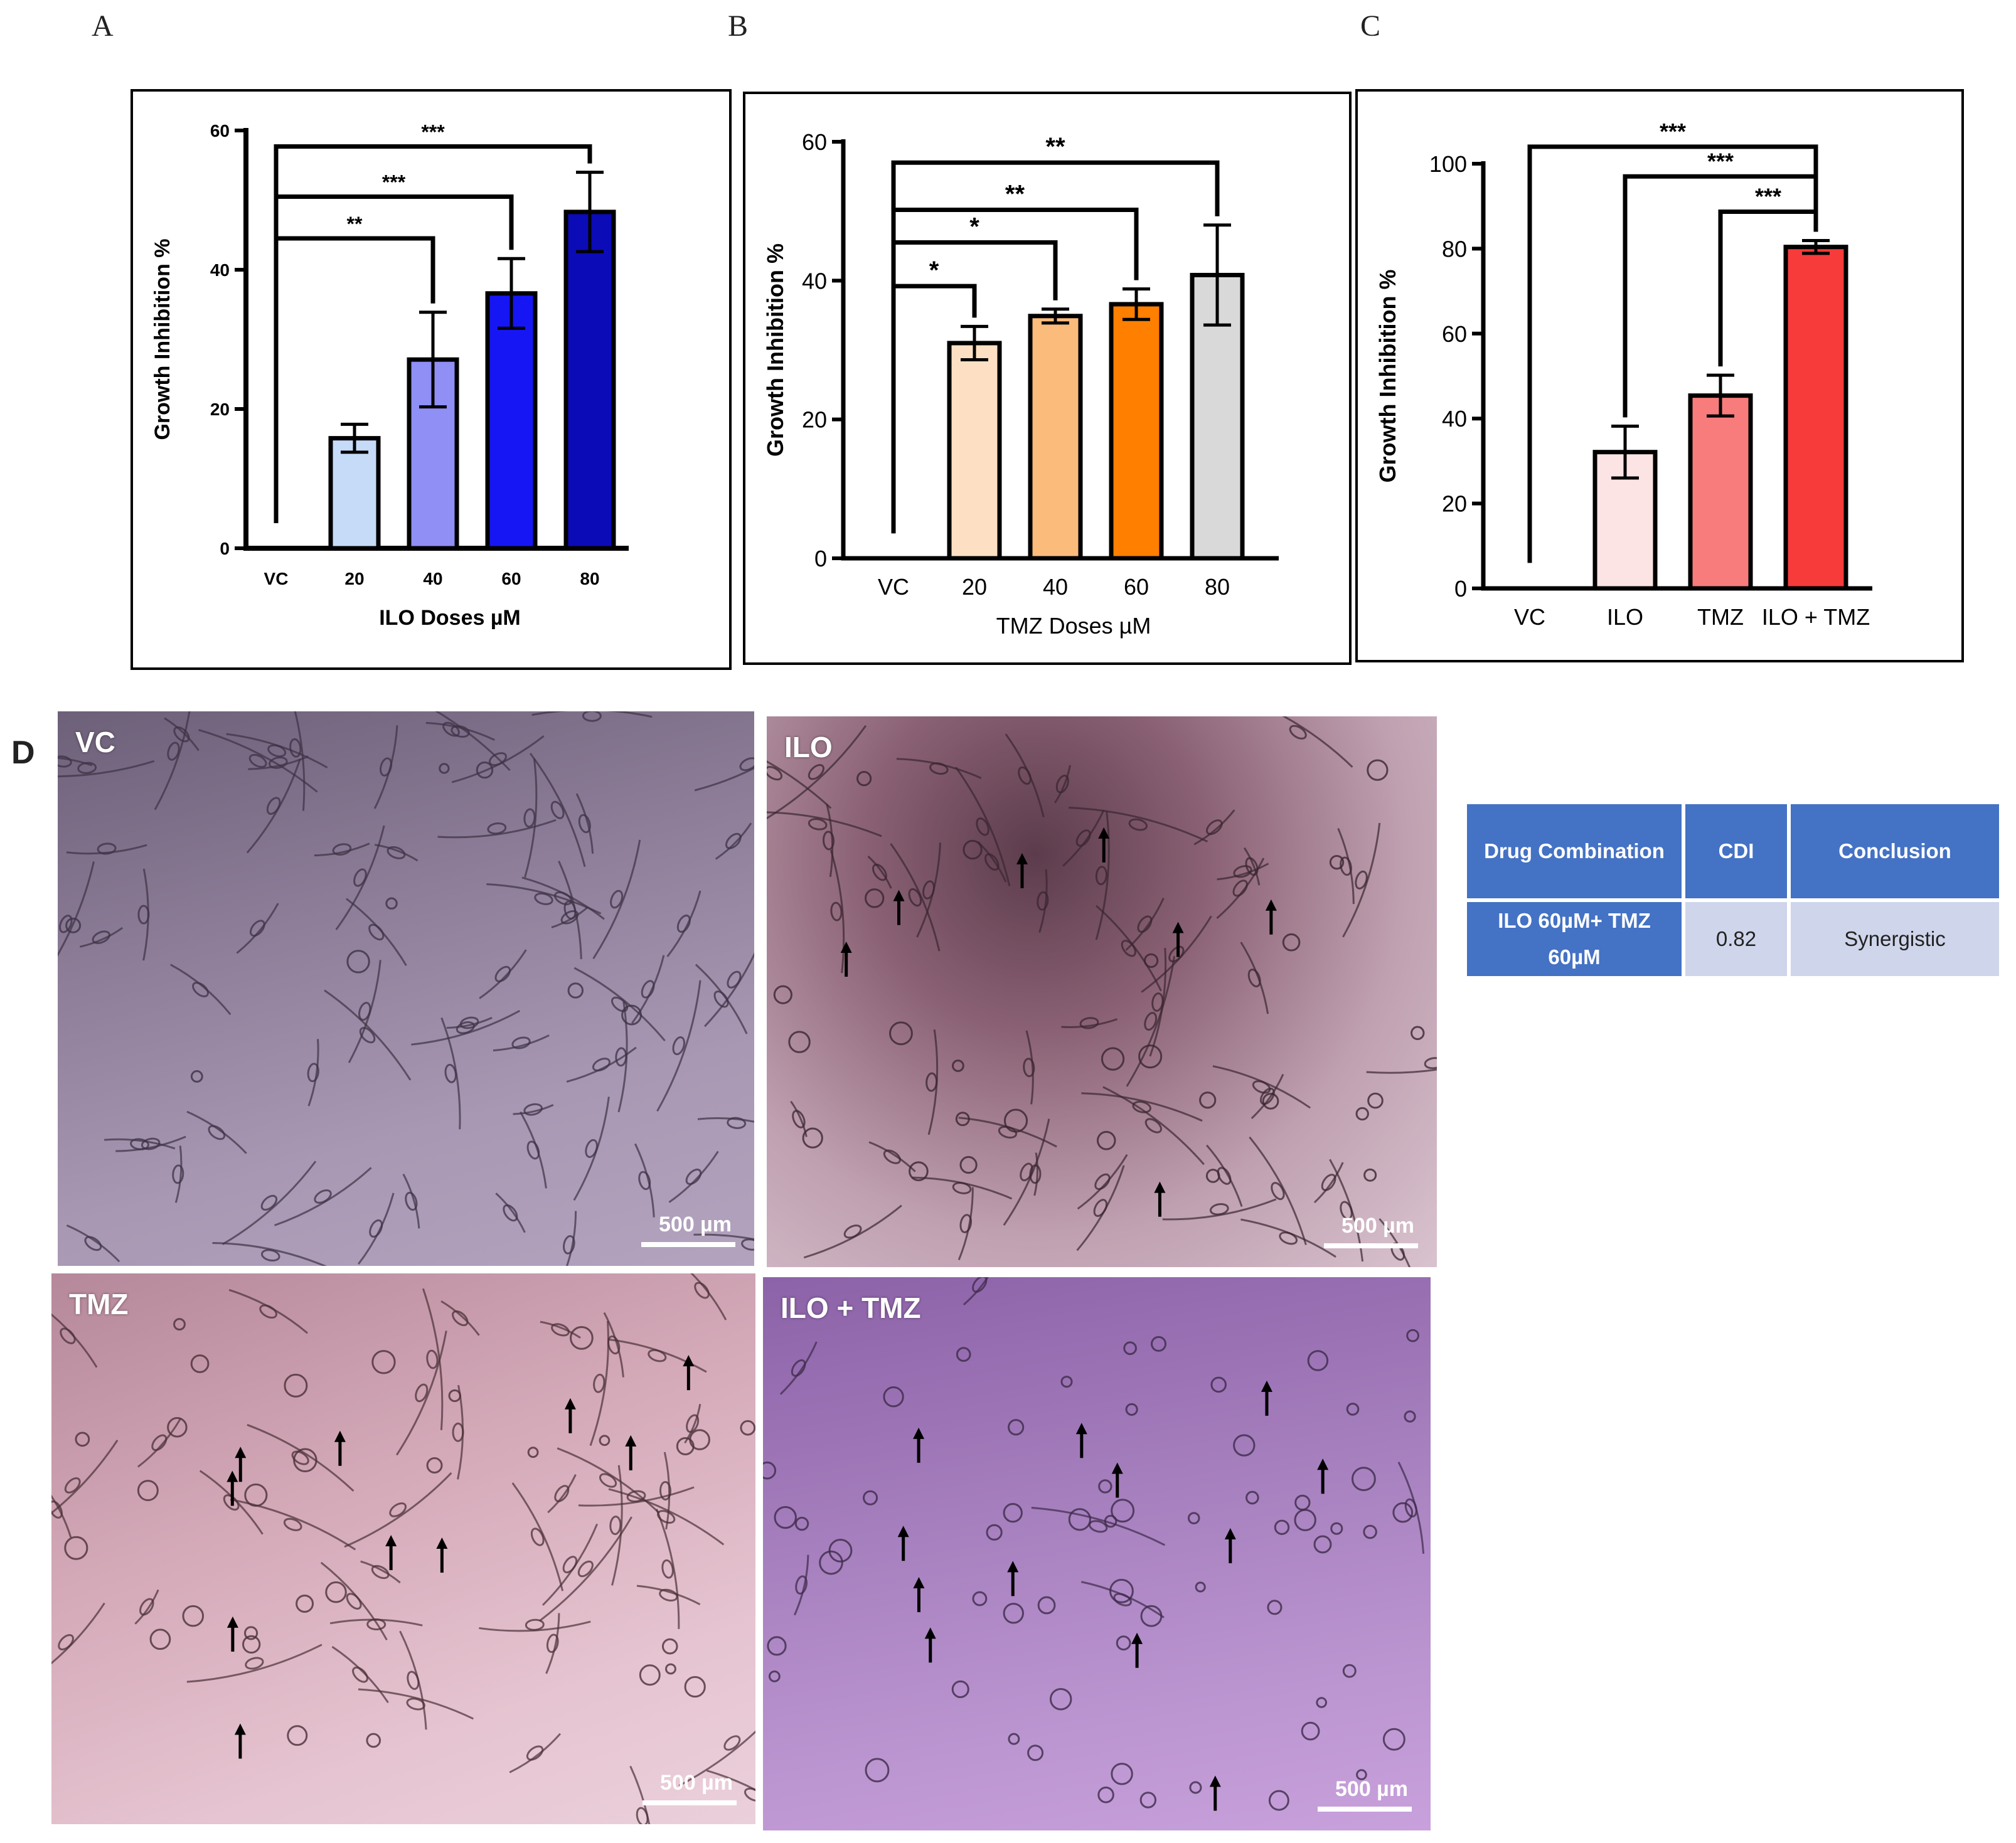 The image size is (2016, 1843). What do you see at coordinates (450, 618) in the screenshot?
I see `chart-a-xlabel: ILO Doses µM` at bounding box center [450, 618].